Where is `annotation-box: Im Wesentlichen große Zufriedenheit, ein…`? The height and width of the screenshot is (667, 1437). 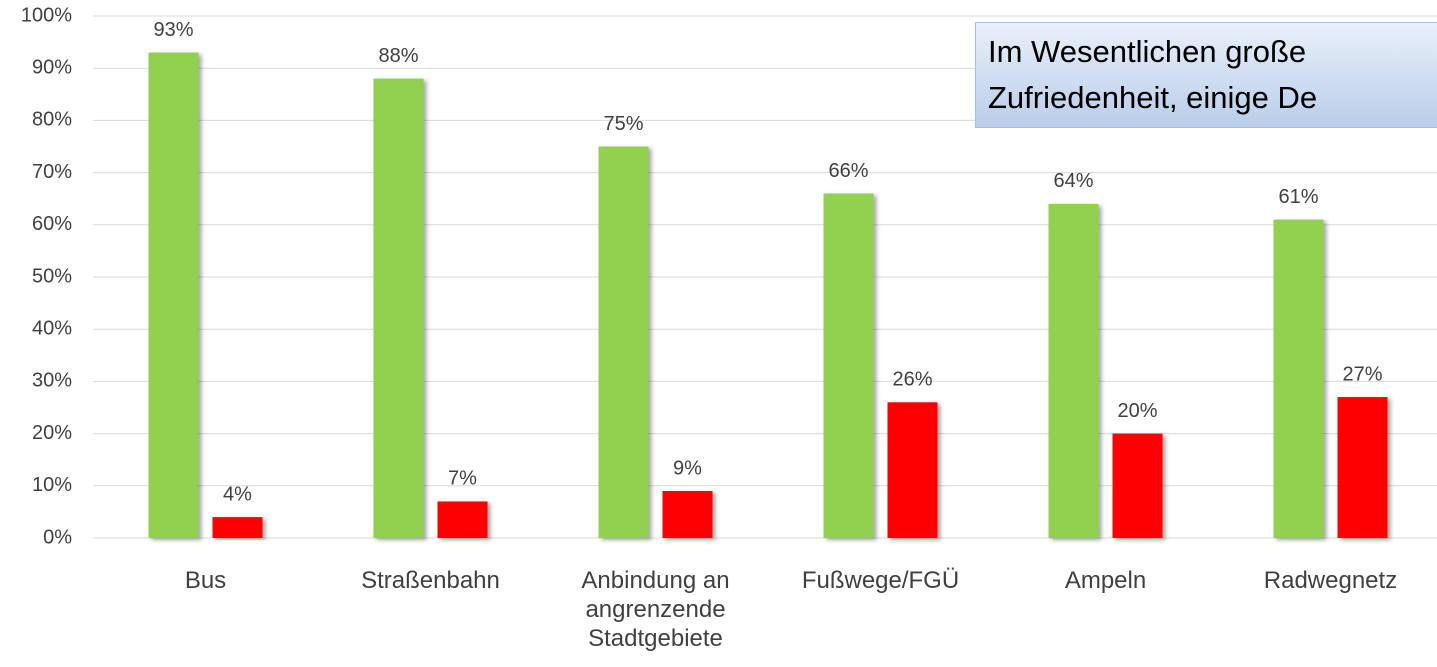 annotation-box: Im Wesentlichen große Zufriedenheit, ein… is located at coordinates (1206, 75).